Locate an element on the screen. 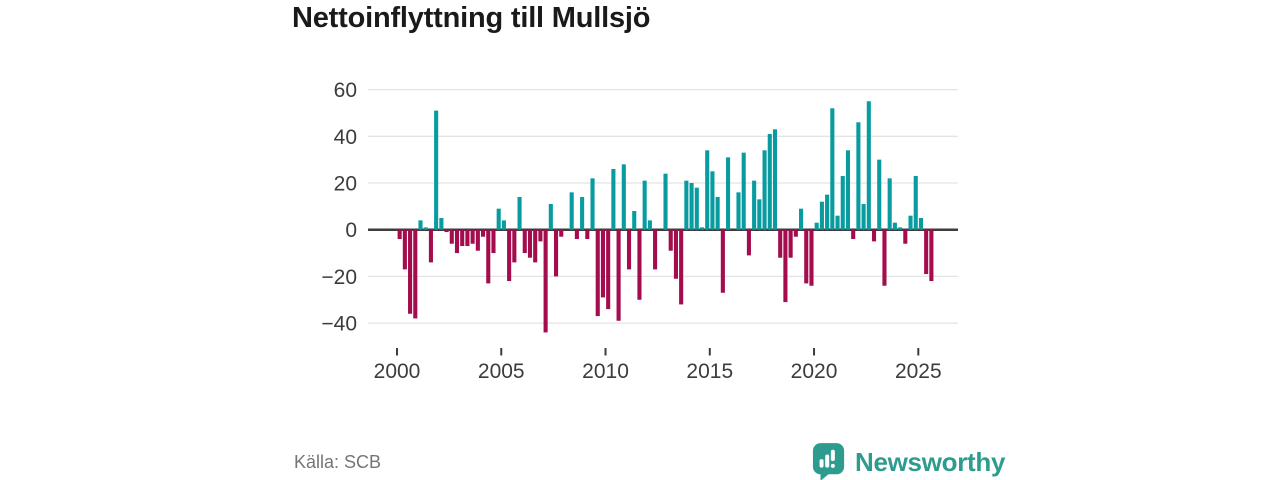  x-axis-tick-label: 2010 is located at coordinates (605, 371).